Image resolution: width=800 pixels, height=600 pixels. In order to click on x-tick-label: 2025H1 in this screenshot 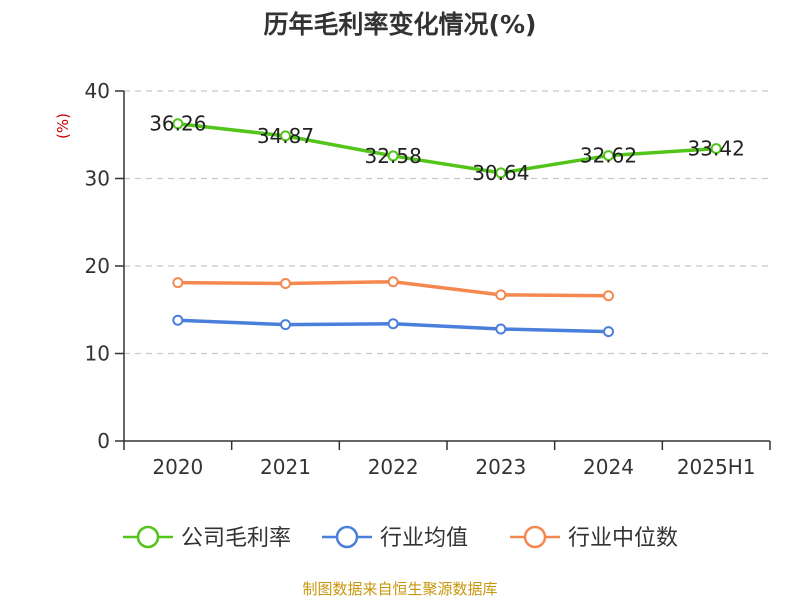, I will do `click(716, 467)`.